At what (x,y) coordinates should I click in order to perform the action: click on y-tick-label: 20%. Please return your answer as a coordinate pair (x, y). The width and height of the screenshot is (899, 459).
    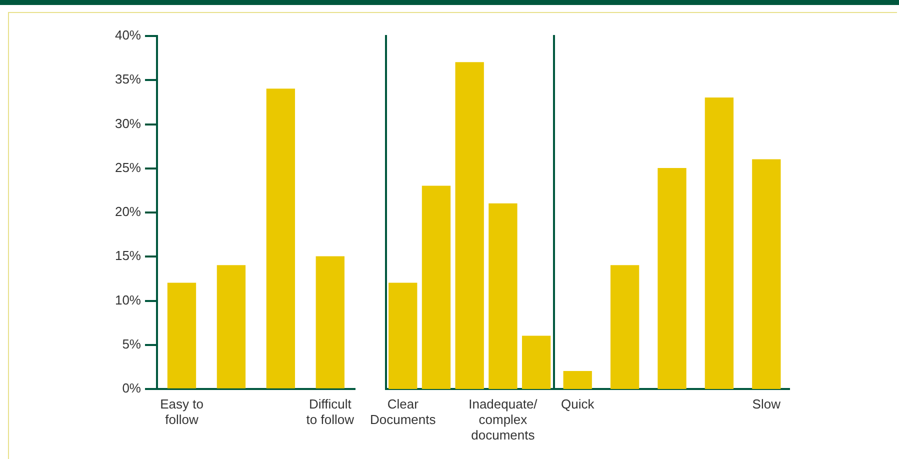
    Looking at the image, I should click on (128, 212).